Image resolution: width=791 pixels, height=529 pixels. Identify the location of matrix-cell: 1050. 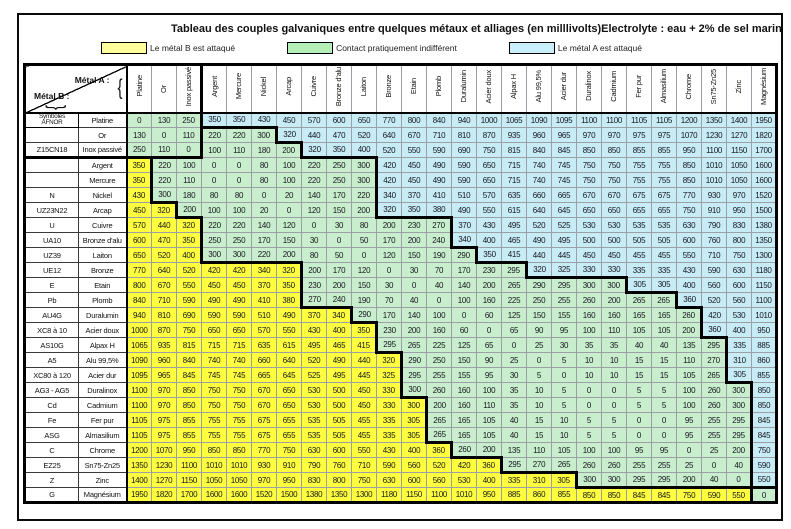
(239, 480).